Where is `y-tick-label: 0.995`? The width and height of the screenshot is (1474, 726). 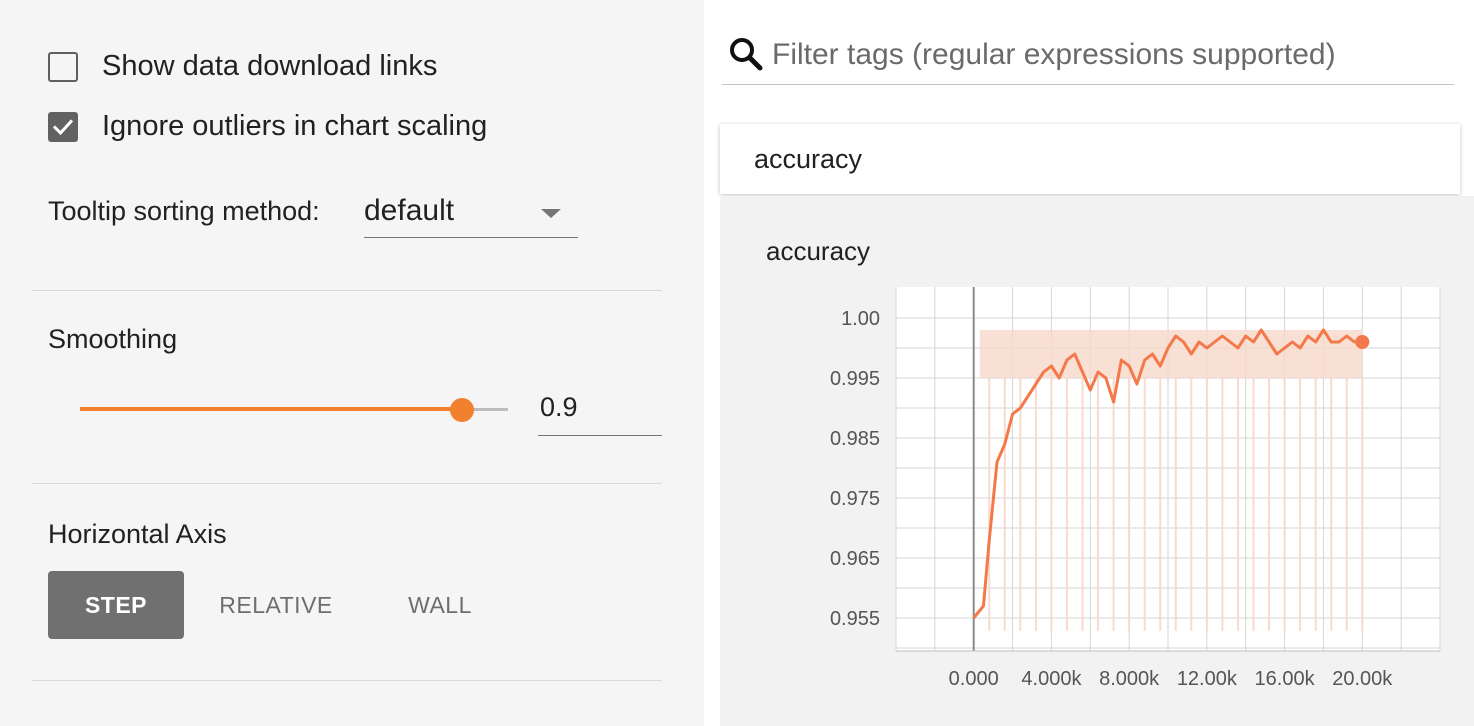
y-tick-label: 0.995 is located at coordinates (855, 379).